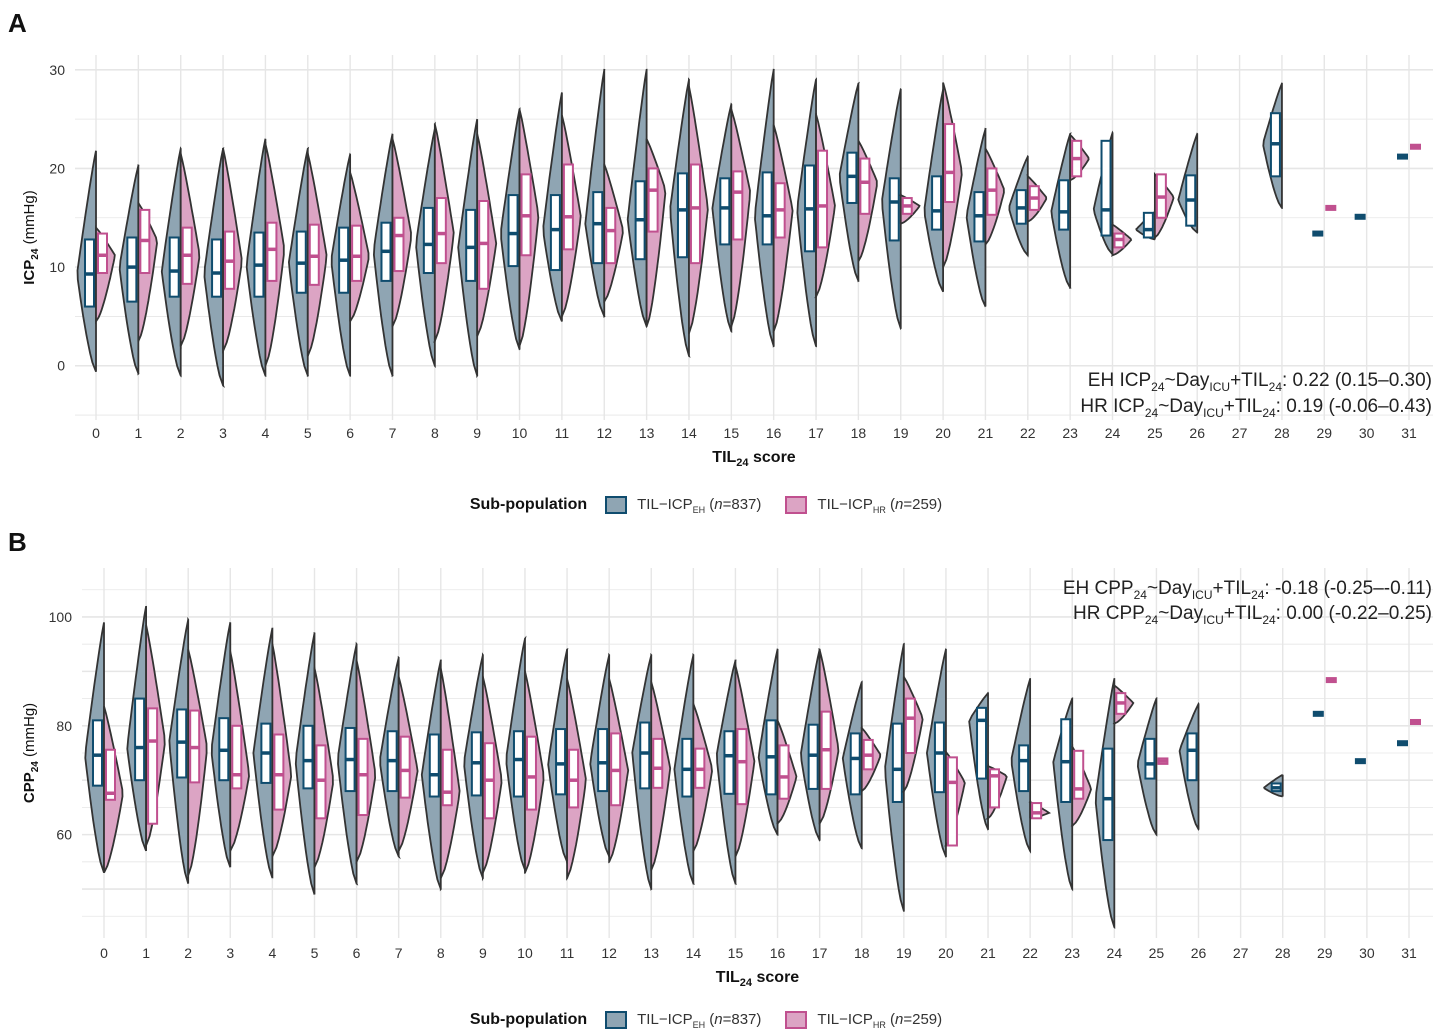 The width and height of the screenshot is (1436, 1032). I want to click on x-tick-label: 9, so click(483, 953).